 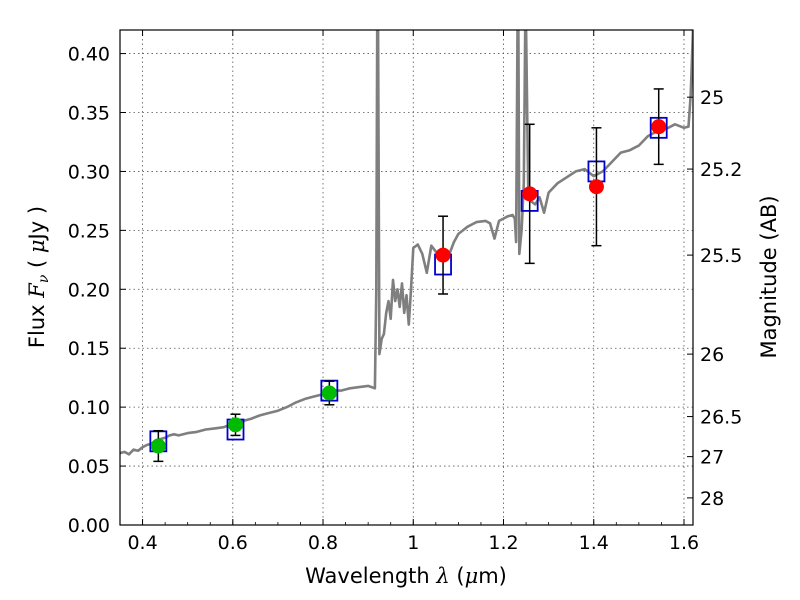 What do you see at coordinates (721, 256) in the screenshot?
I see `right-tick-label: 25.5` at bounding box center [721, 256].